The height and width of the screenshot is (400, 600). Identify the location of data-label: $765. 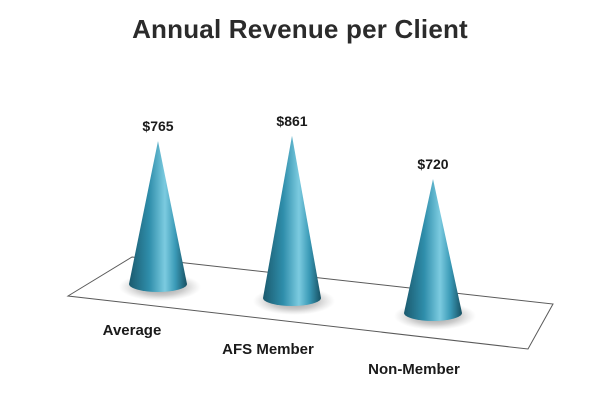
(157, 126).